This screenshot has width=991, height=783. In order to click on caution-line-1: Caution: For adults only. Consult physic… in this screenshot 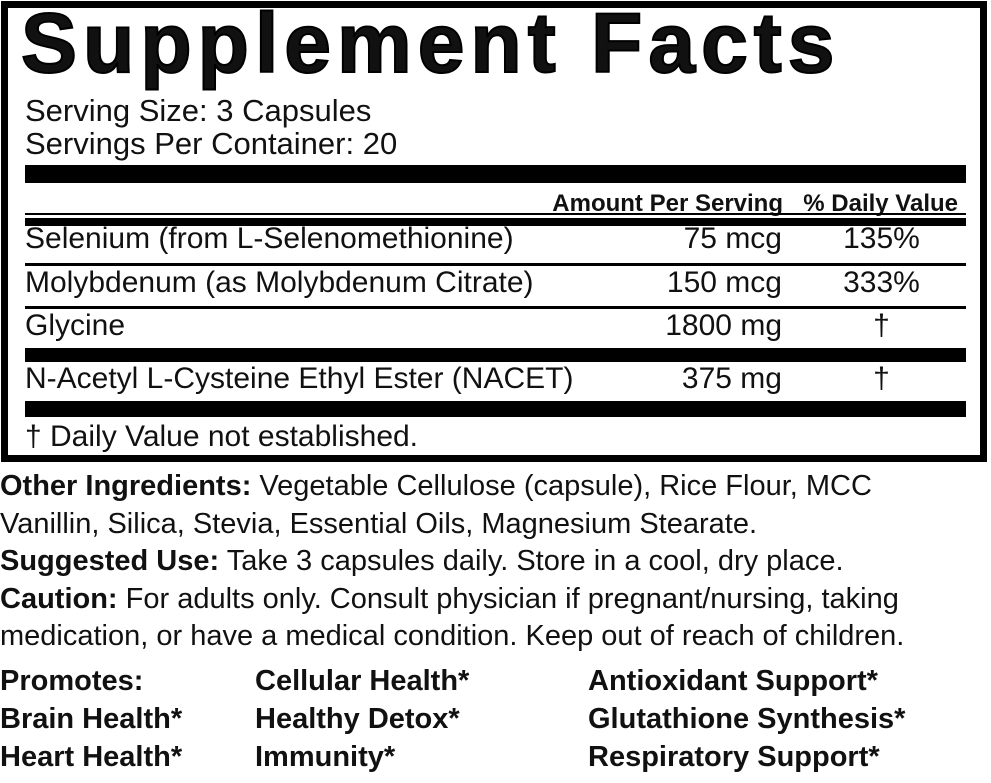, I will do `click(495, 600)`.